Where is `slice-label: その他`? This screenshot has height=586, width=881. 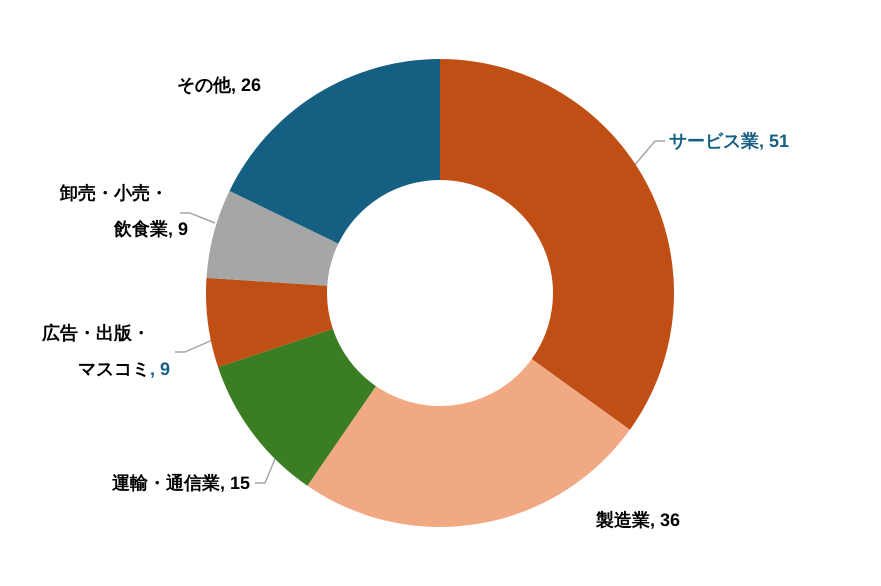 slice-label: その他 is located at coordinates (204, 85).